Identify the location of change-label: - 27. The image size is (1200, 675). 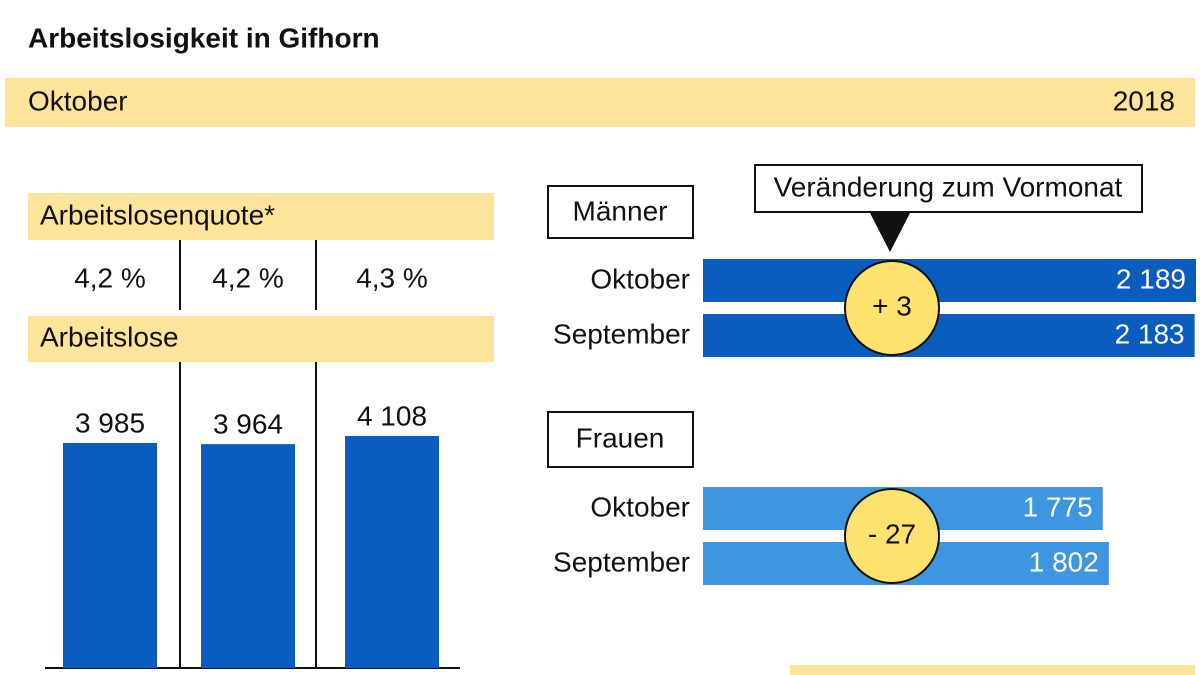
(892, 533).